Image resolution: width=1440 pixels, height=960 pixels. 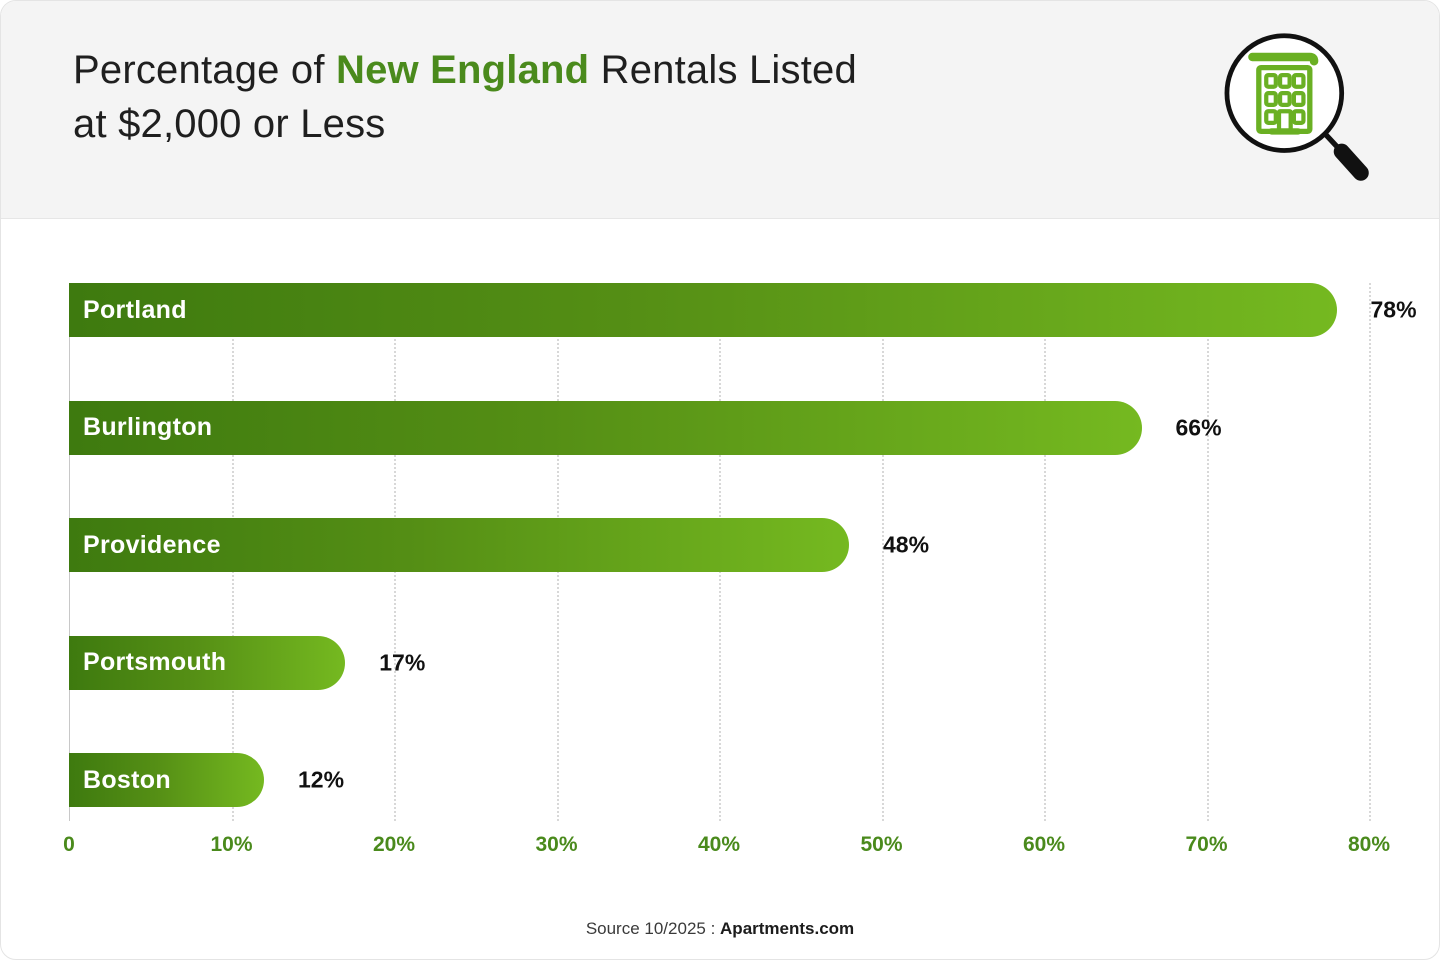 I want to click on bar-value: 12%, so click(x=321, y=779).